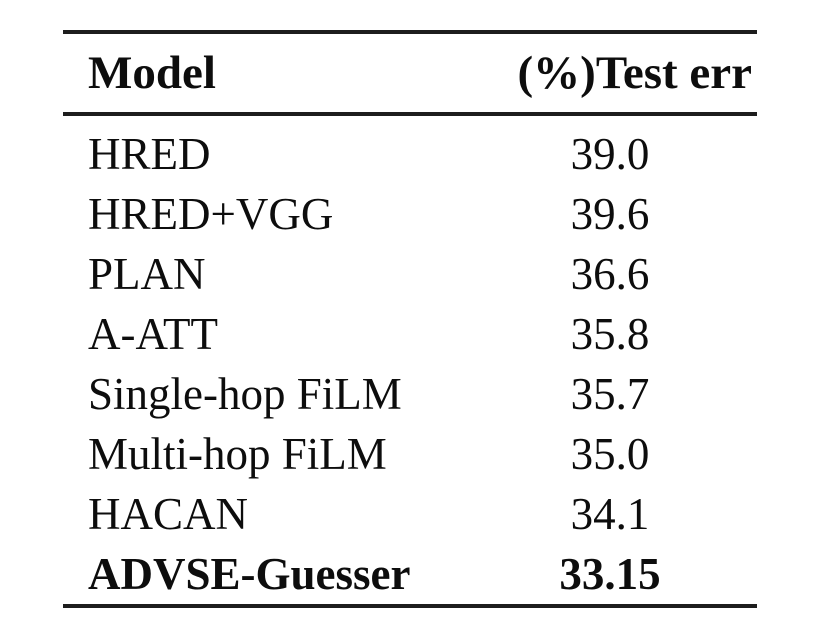 This screenshot has width=829, height=618. Describe the element at coordinates (168, 514) in the screenshot. I see `model-cell: HACAN` at that location.